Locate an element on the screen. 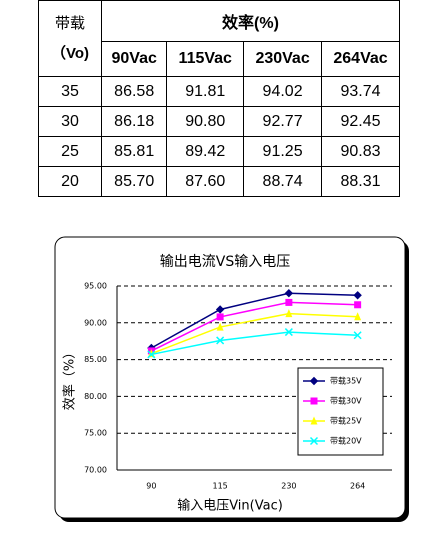  y-tick-label: 90.00 is located at coordinates (95, 322).